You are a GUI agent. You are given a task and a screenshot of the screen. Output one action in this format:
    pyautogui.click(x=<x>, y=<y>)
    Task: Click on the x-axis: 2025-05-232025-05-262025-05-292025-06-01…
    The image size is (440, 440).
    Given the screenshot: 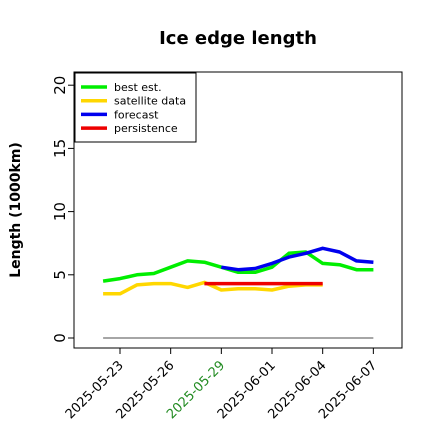 What is the action you would take?
    pyautogui.click(x=221, y=385)
    